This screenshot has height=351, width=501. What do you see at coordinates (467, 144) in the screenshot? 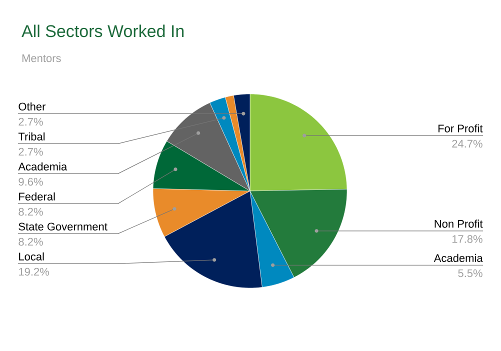
I see `data-label: 24.7%` at bounding box center [467, 144].